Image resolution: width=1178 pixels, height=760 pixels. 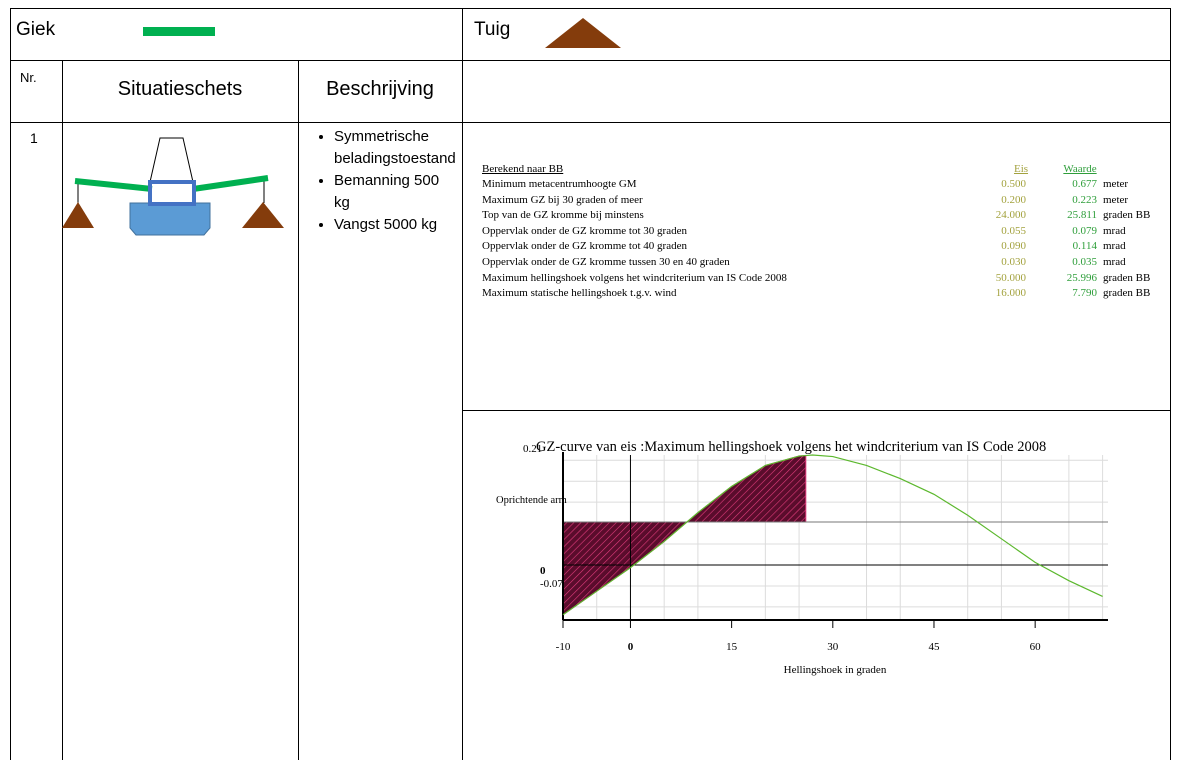 I want to click on waarde-header: Waarde, so click(x=1080, y=169).